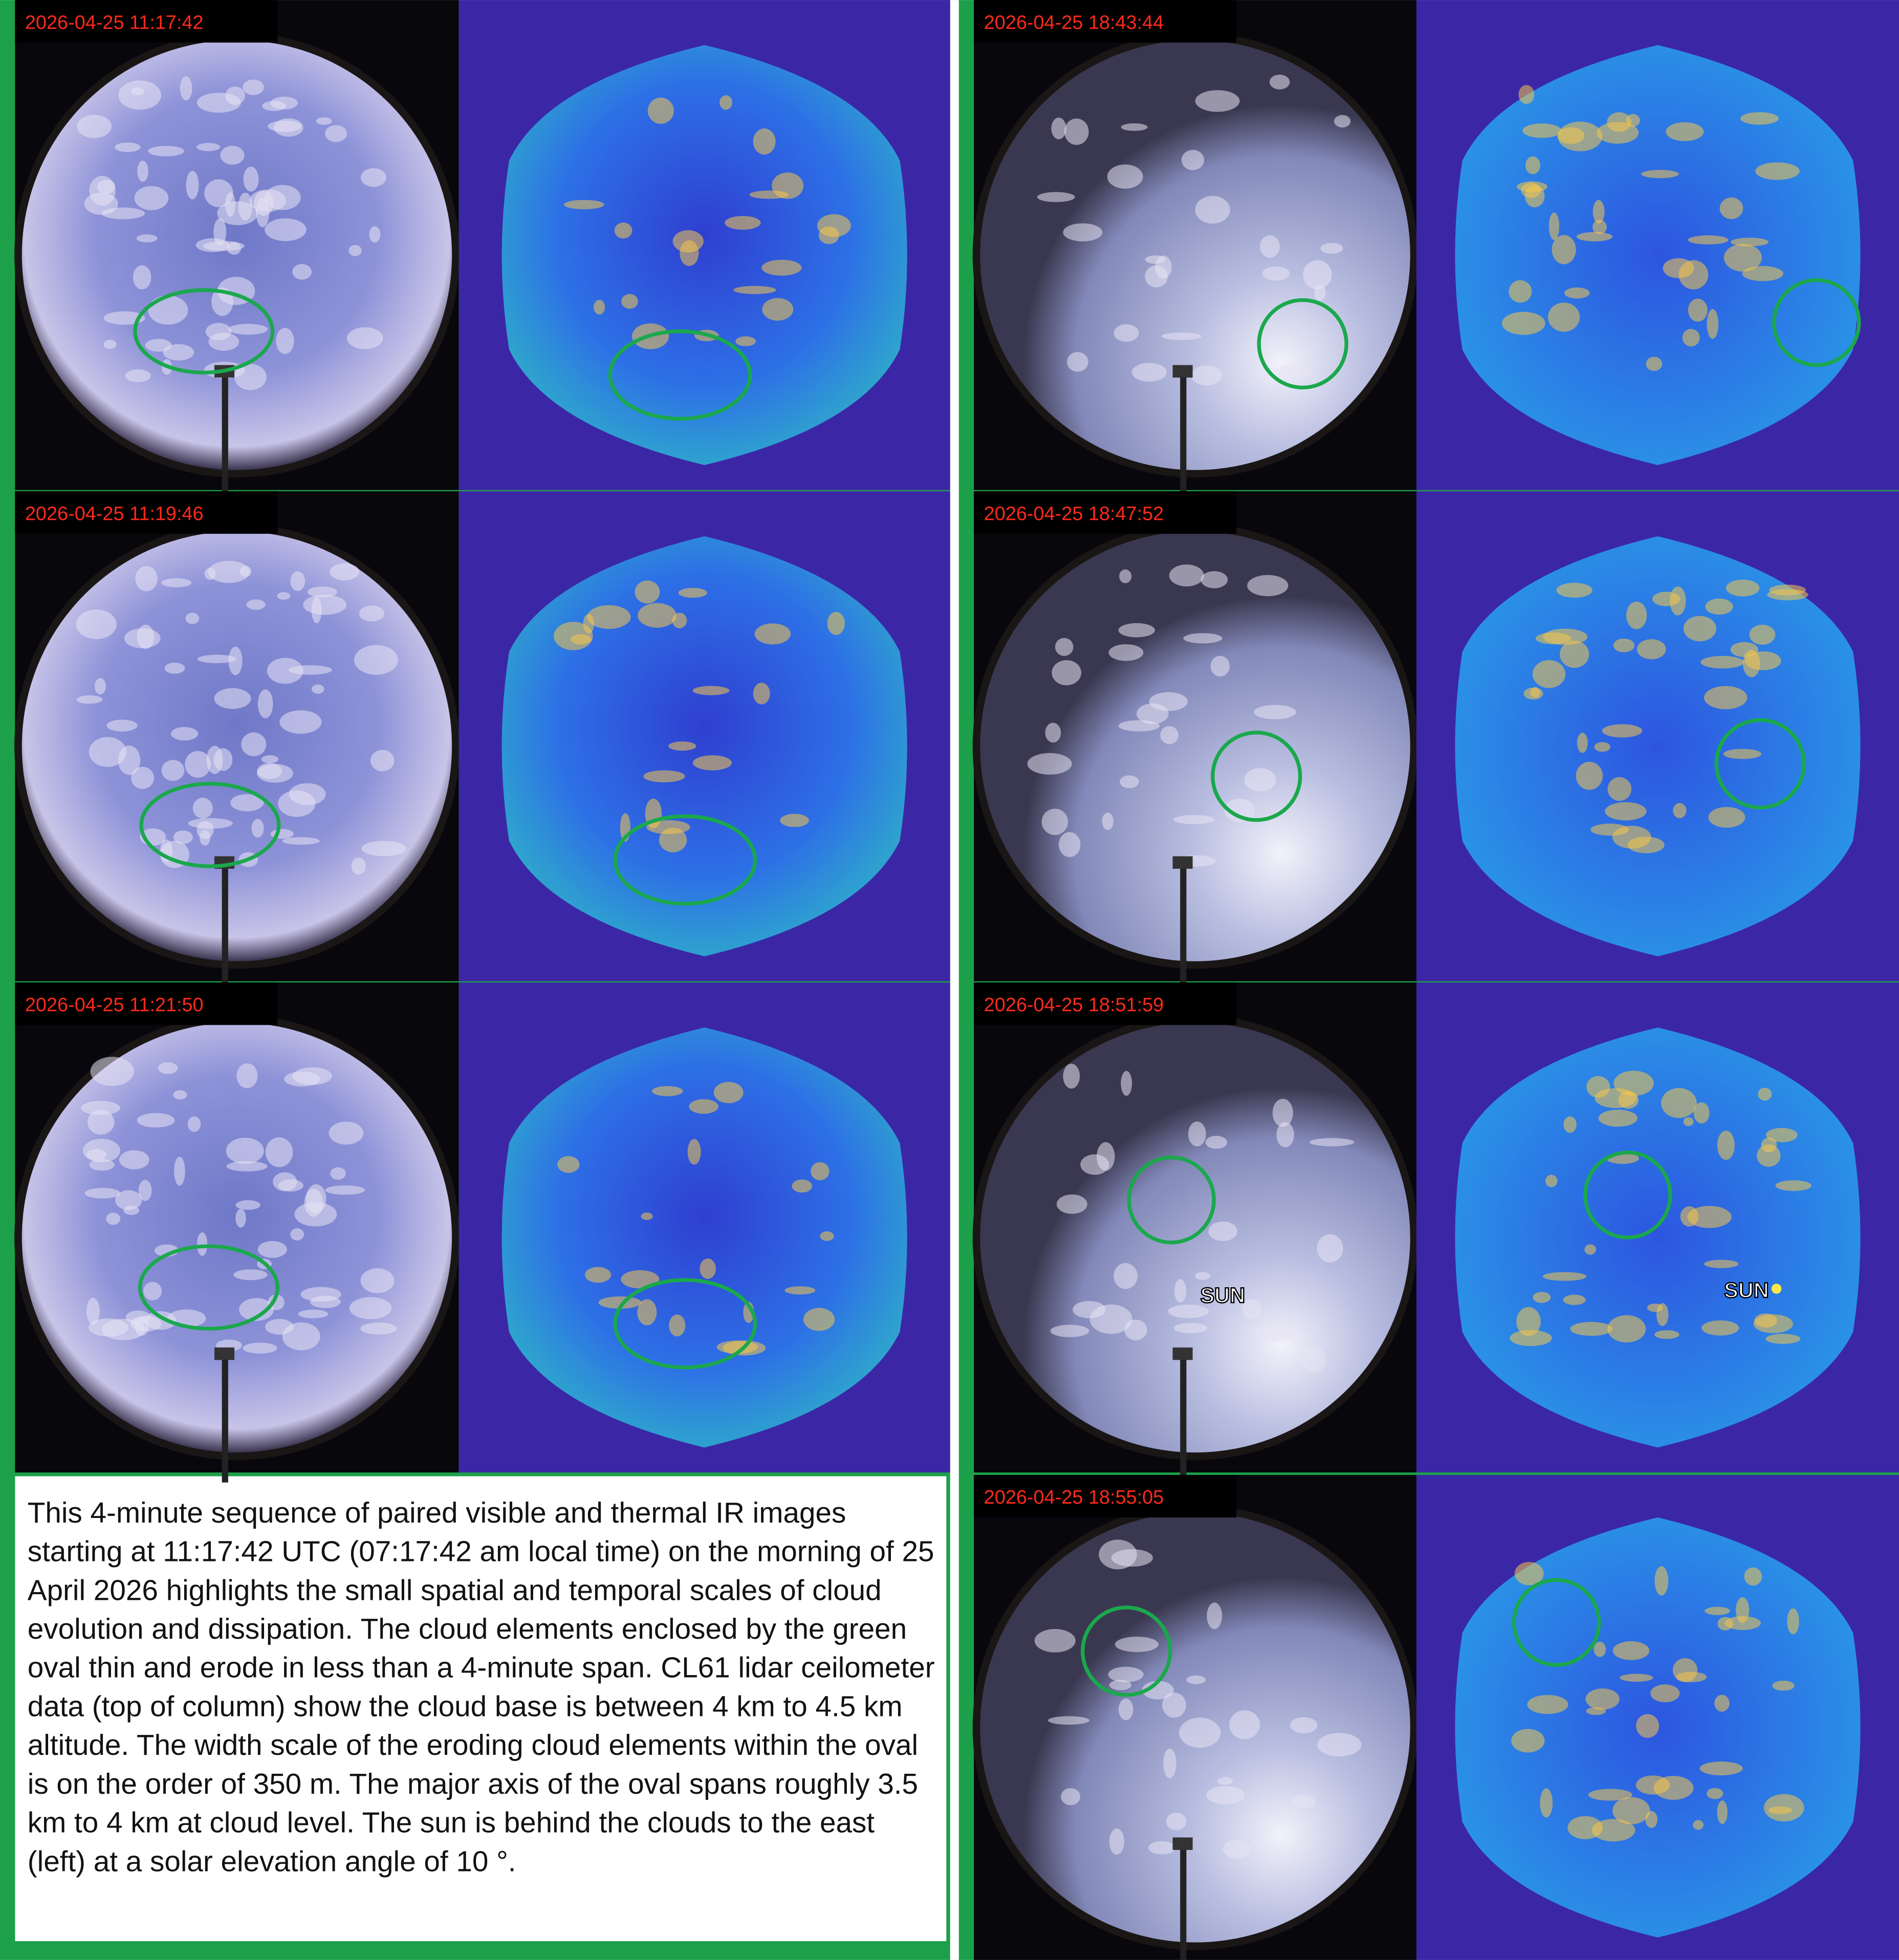 The height and width of the screenshot is (1960, 1899). What do you see at coordinates (1746, 1290) in the screenshot?
I see `sun-label: SUN` at bounding box center [1746, 1290].